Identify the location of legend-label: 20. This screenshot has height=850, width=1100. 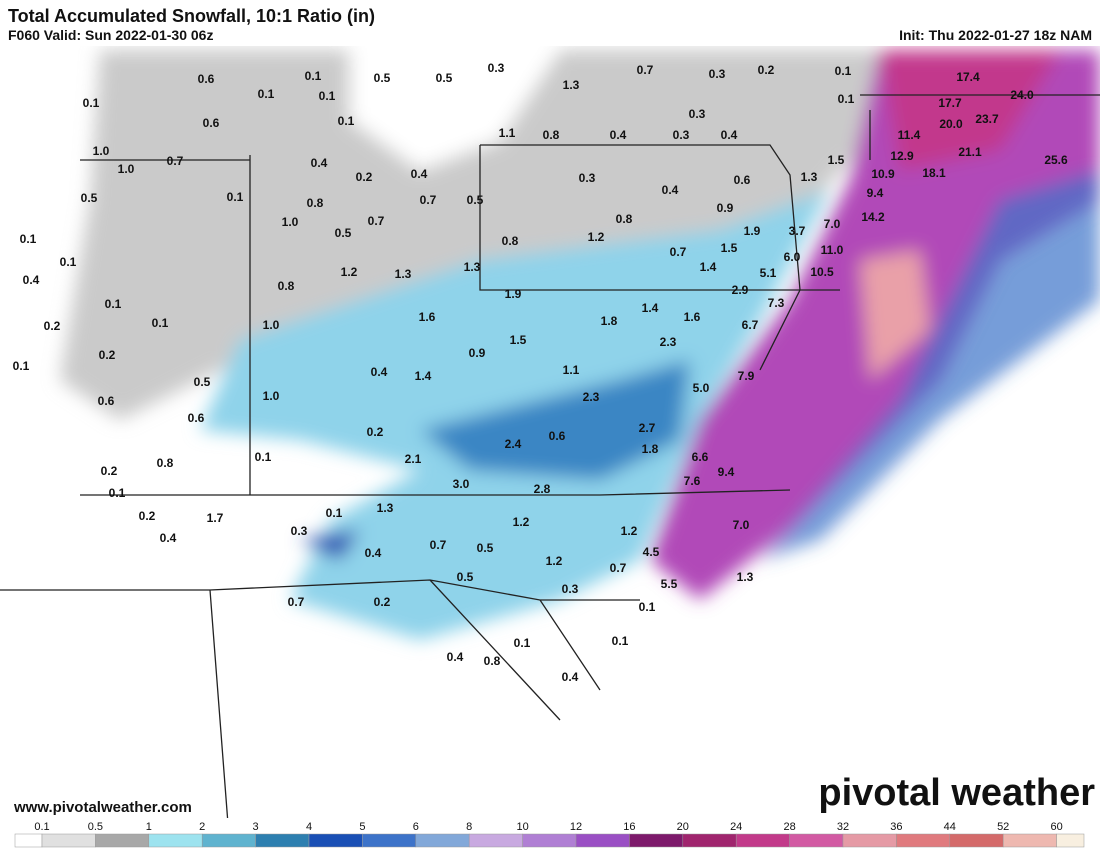
(683, 827).